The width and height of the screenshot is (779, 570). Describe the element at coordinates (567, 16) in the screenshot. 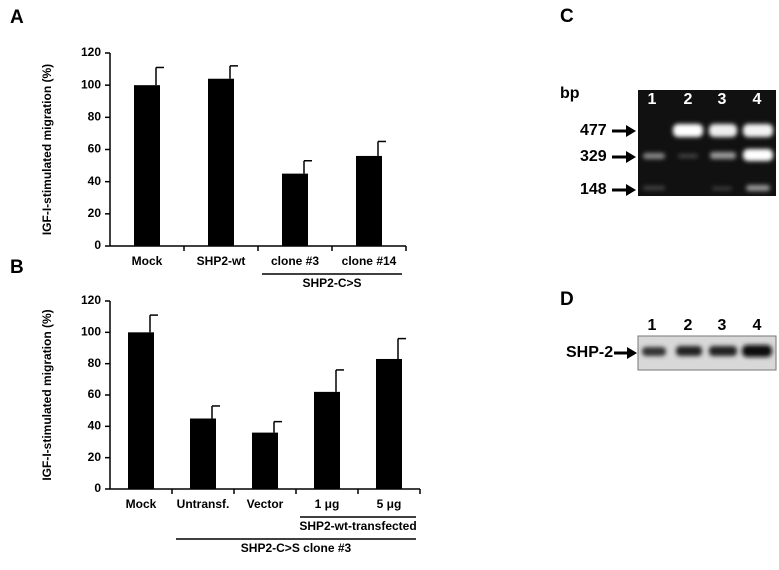

I see `panel-letter: C` at that location.